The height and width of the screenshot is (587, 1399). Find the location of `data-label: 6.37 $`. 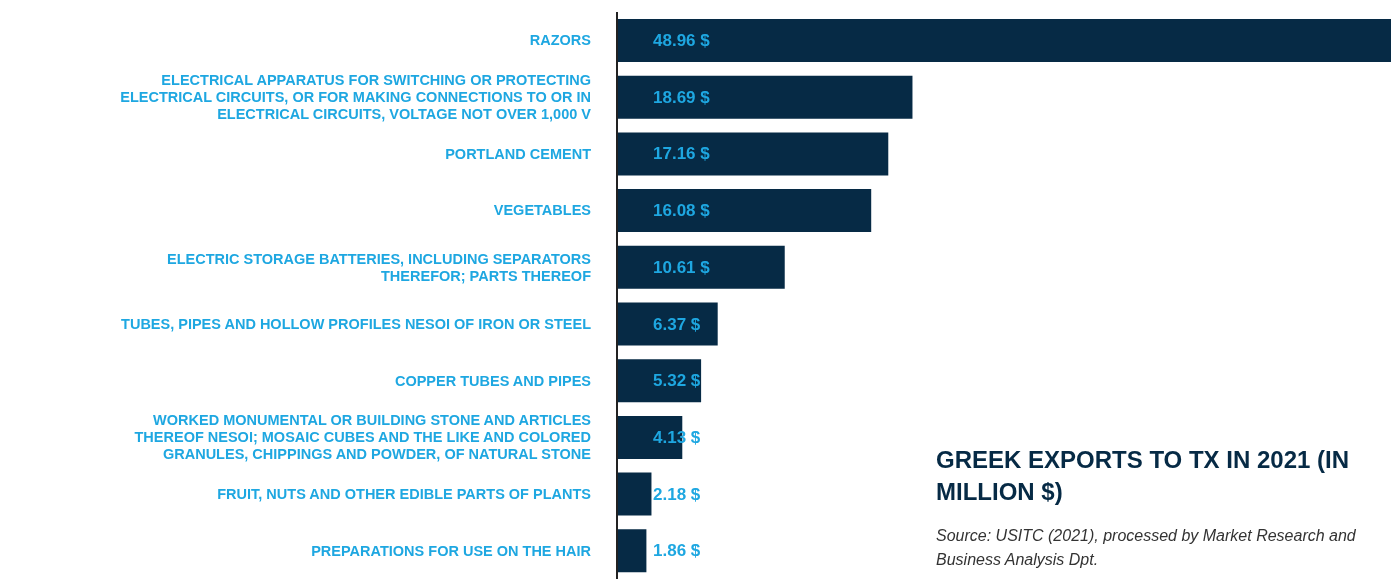

data-label: 6.37 $ is located at coordinates (677, 324).